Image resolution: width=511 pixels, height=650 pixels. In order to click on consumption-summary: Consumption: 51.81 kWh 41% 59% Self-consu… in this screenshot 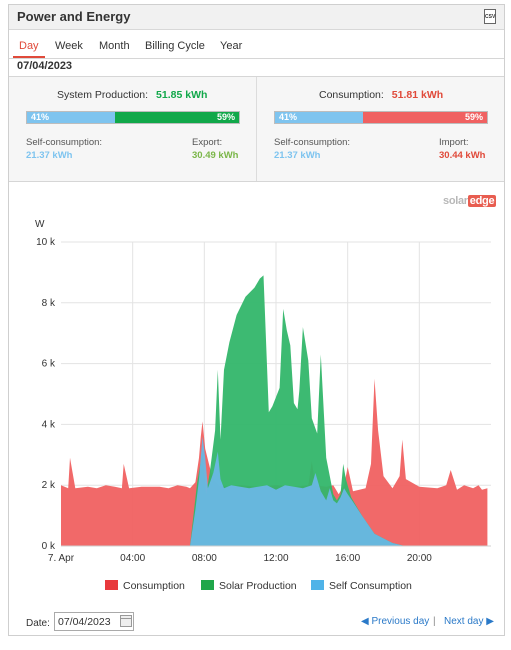, I will do `click(380, 129)`.